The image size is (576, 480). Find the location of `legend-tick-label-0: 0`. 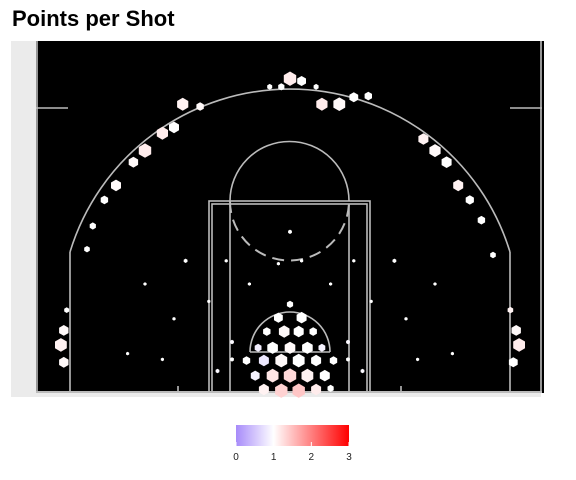

legend-tick-label-0: 0 is located at coordinates (236, 457).